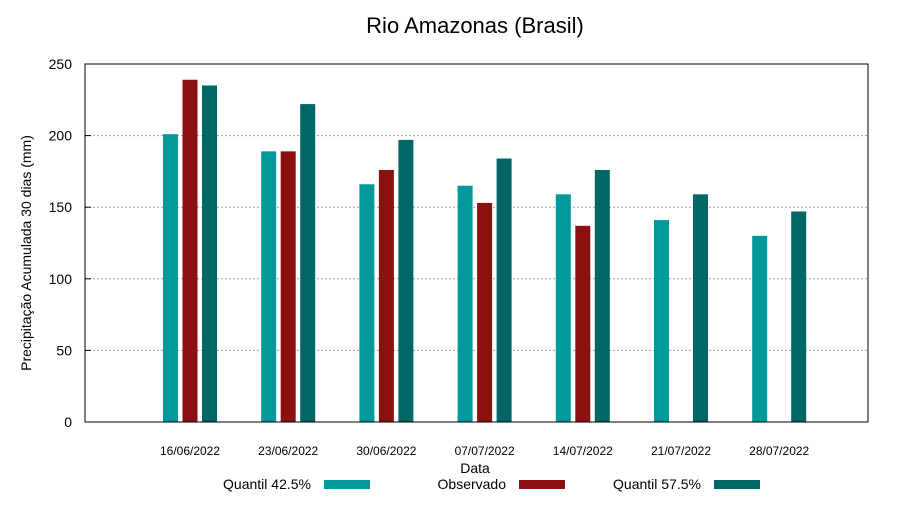 This screenshot has width=900, height=505. Describe the element at coordinates (472, 484) in the screenshot. I see `legend-label: Observado` at that location.